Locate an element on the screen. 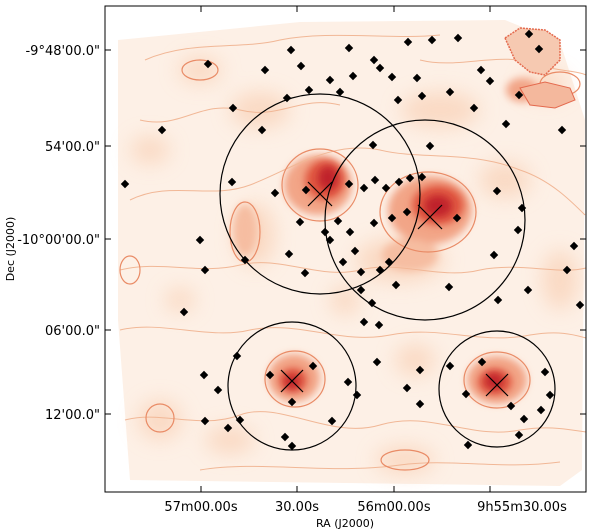 The image size is (600, 532). y-tick-label: 12'00.0" is located at coordinates (72, 415).